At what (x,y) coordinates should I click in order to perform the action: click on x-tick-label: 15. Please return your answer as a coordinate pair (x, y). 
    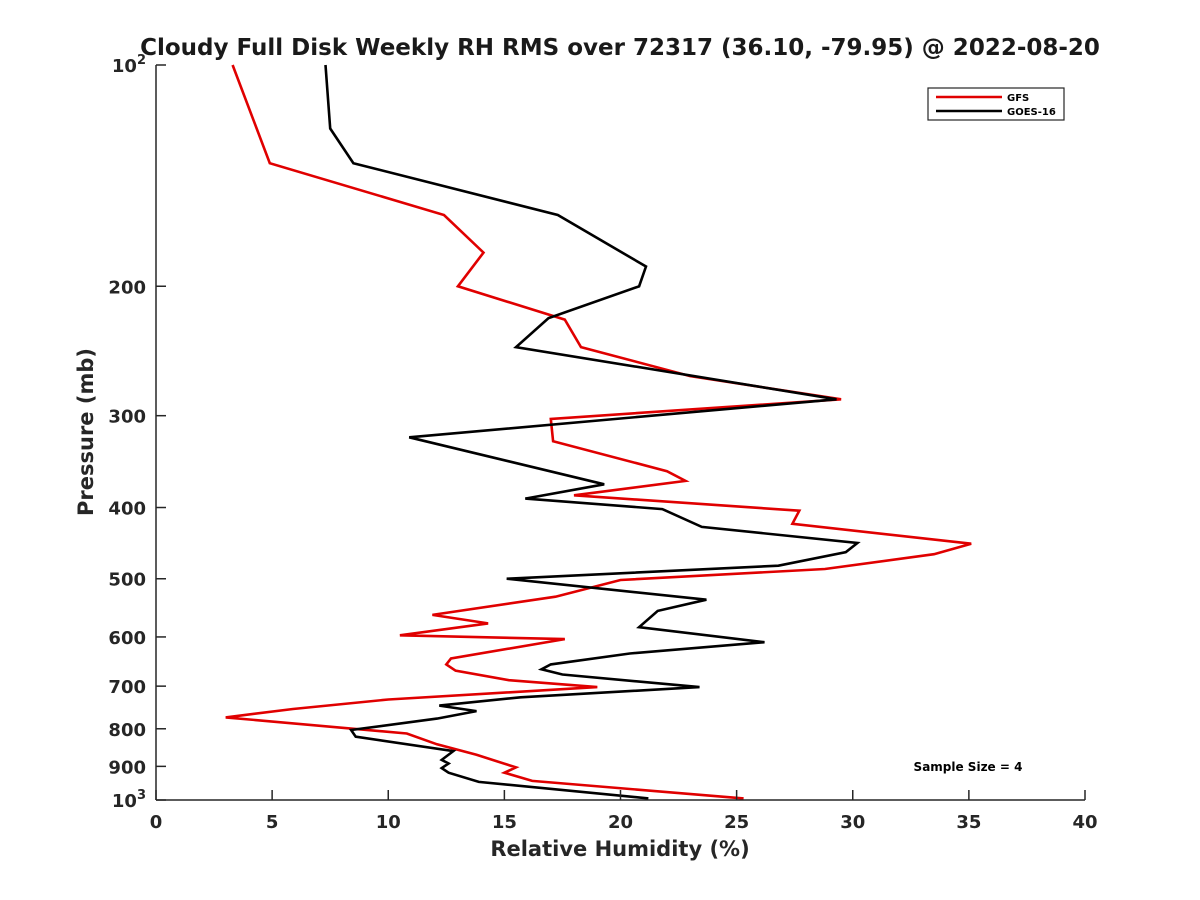
    Looking at the image, I should click on (504, 822).